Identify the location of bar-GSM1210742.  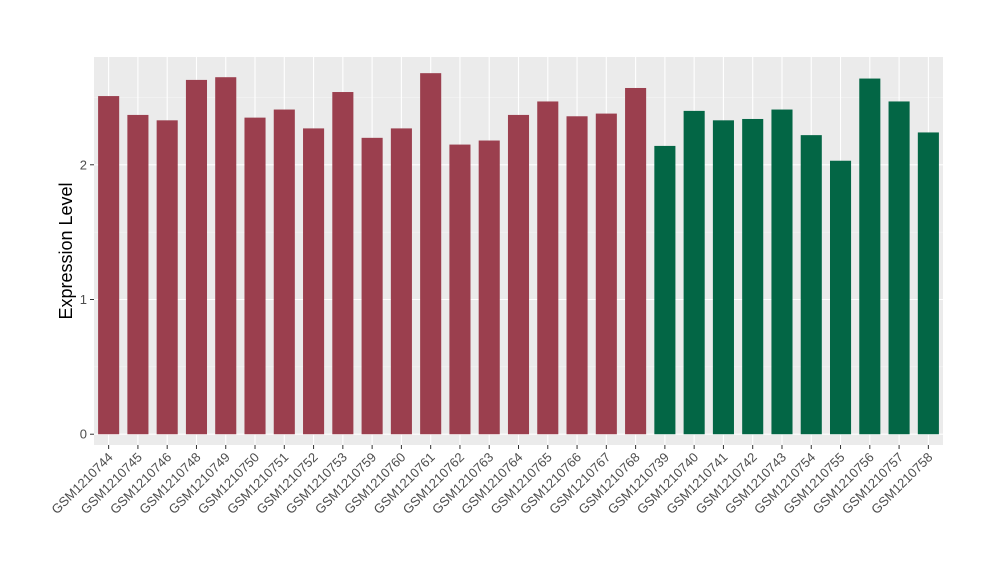
(753, 276).